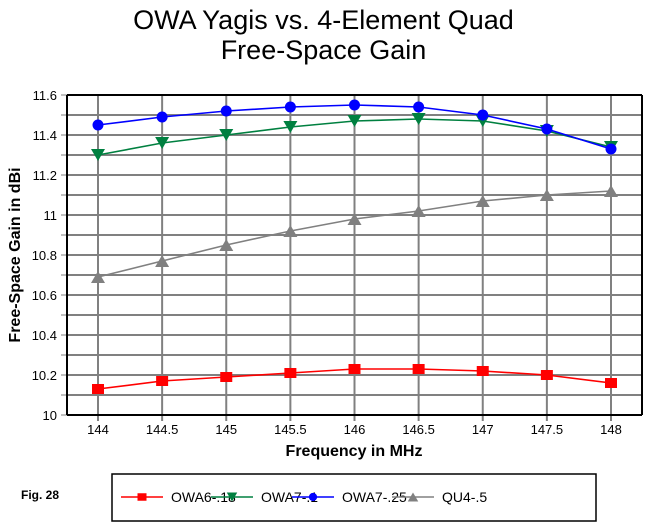  What do you see at coordinates (15, 254) in the screenshot?
I see `y-axis-title: Free-Space Gain in dBi` at bounding box center [15, 254].